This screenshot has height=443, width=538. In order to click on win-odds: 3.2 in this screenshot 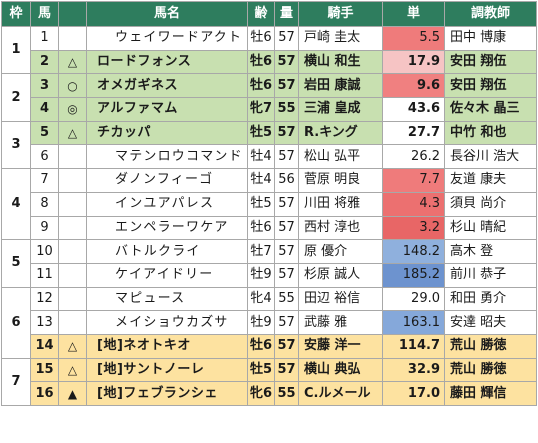, I will do `click(413, 228)`.